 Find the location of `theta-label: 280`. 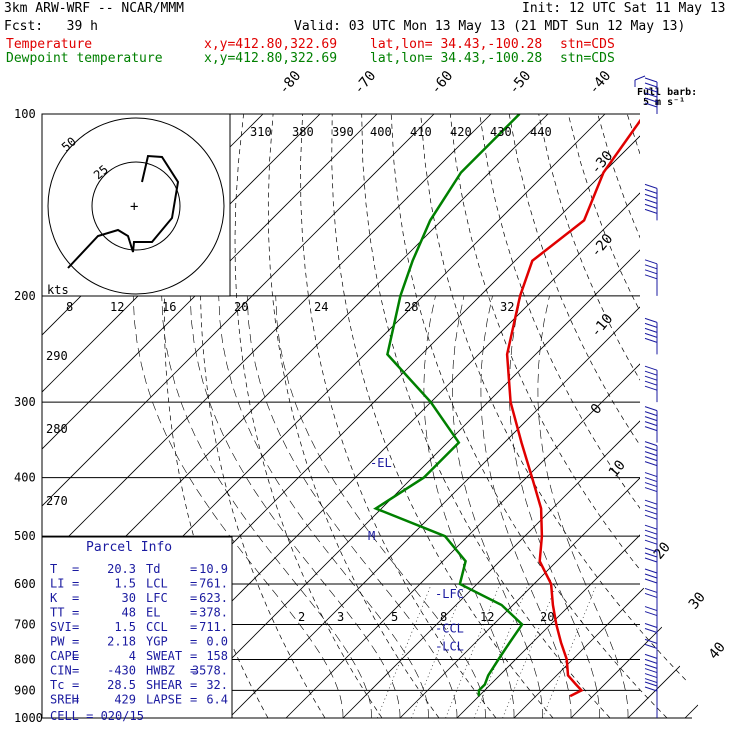

theta-label: 280 is located at coordinates (57, 429).